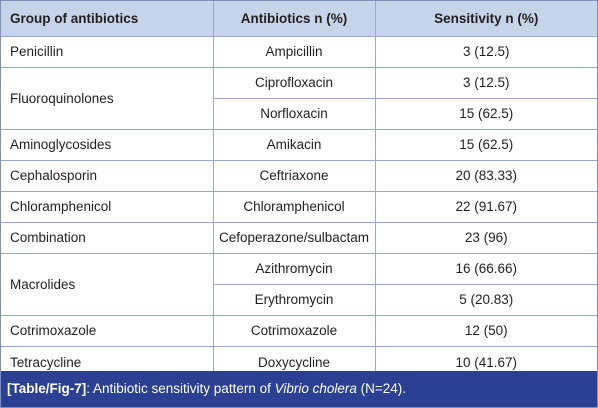  I want to click on antibiotic-cell: Erythromycin, so click(294, 300).